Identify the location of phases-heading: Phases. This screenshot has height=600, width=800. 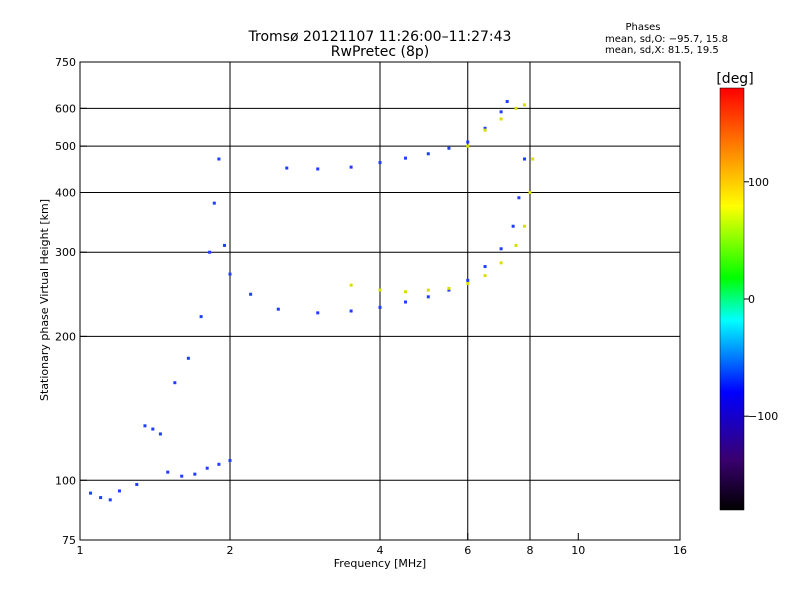
(642, 27).